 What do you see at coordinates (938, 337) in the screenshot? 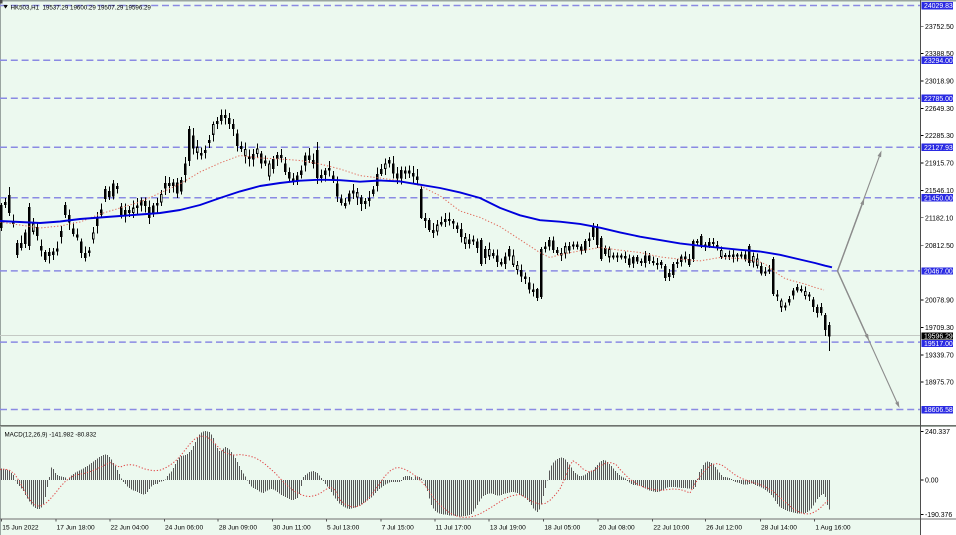
I see `svg-text: 19596.29` at bounding box center [938, 337].